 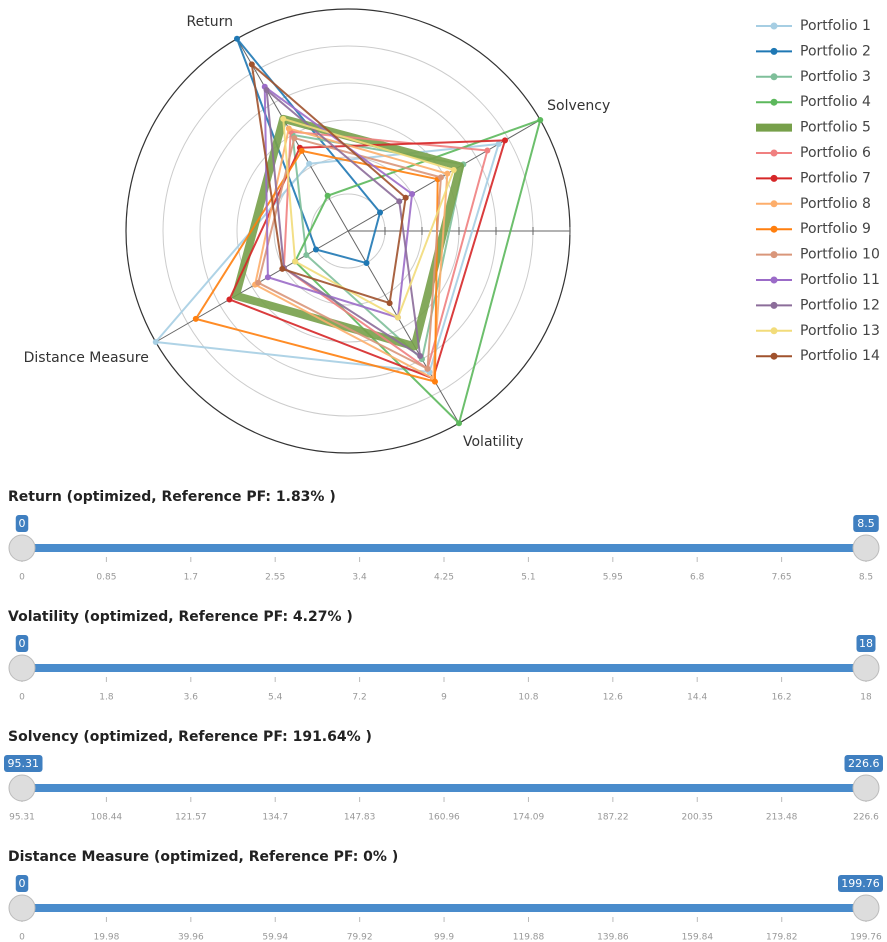 What do you see at coordinates (866, 937) in the screenshot?
I see `slider-tick-label: 199.76` at bounding box center [866, 937].